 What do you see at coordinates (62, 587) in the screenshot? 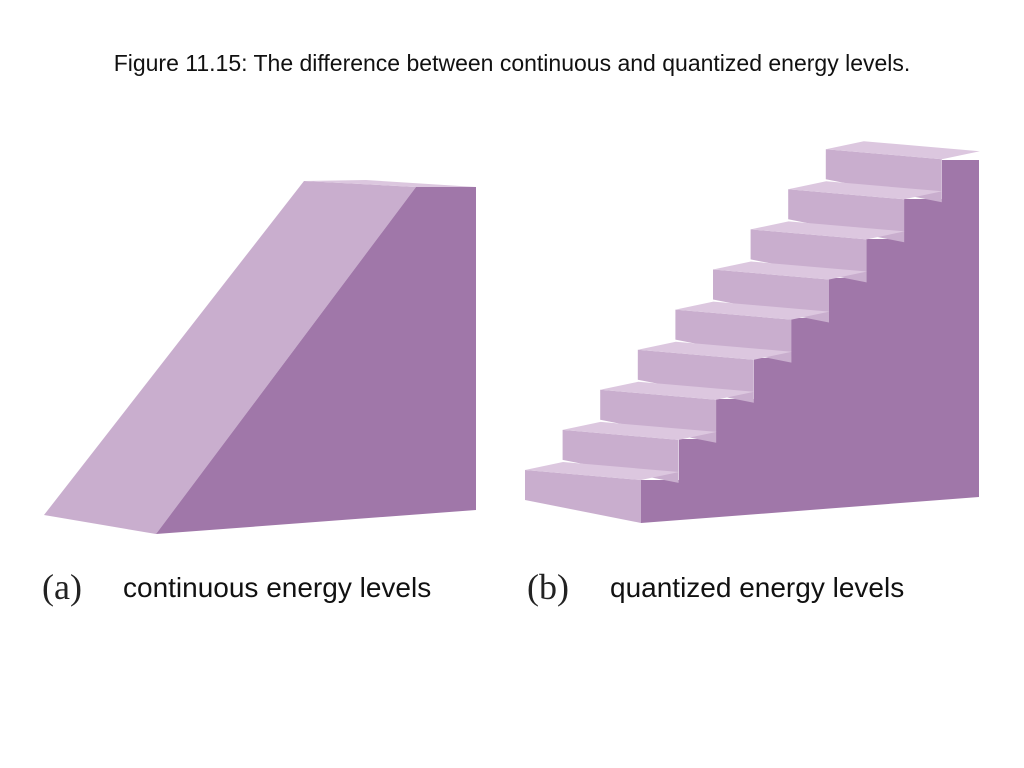
I see `panel-a-letter: (a)` at bounding box center [62, 587].